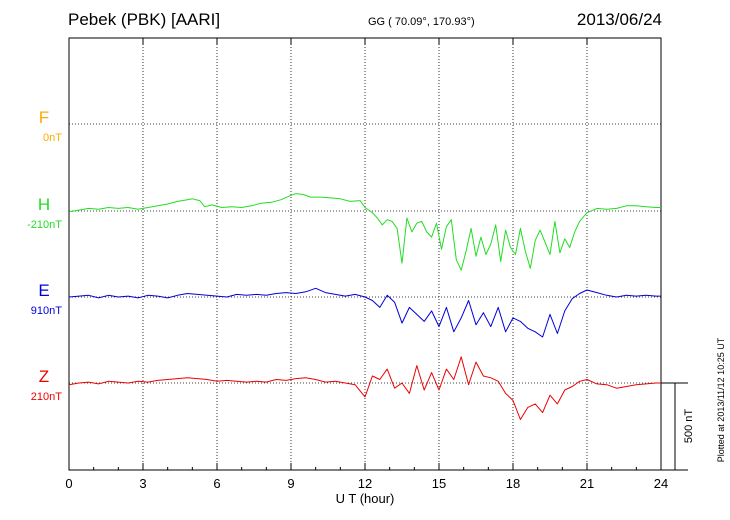 The image size is (730, 520). Describe the element at coordinates (44, 204) in the screenshot. I see `component-name-h: H` at that location.